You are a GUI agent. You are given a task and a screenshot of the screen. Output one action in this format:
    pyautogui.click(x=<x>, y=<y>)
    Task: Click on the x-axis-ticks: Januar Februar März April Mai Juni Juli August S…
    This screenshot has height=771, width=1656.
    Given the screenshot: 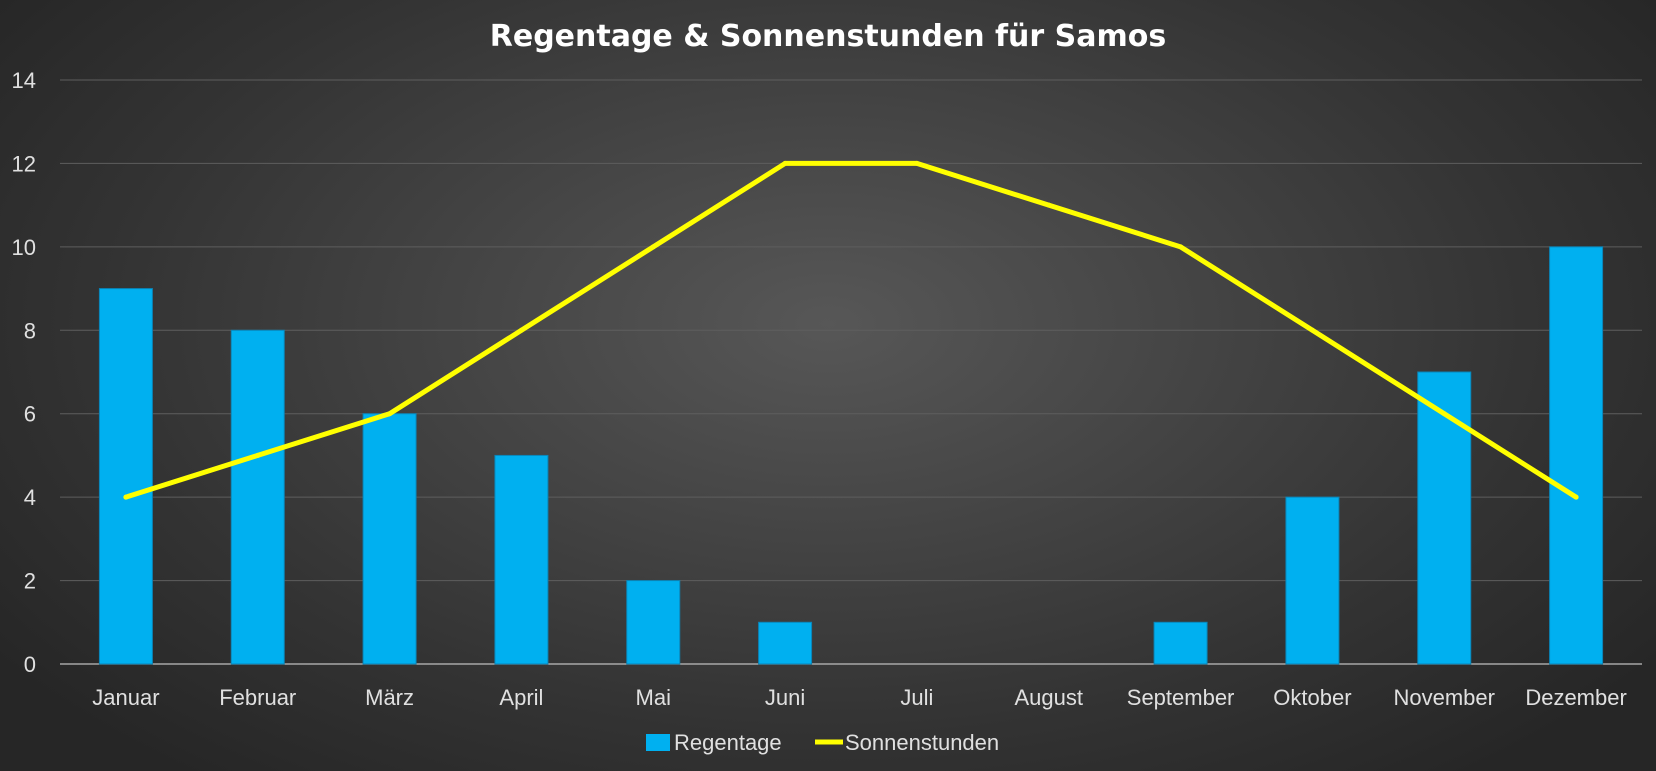 What is the action you would take?
    pyautogui.click(x=859, y=697)
    